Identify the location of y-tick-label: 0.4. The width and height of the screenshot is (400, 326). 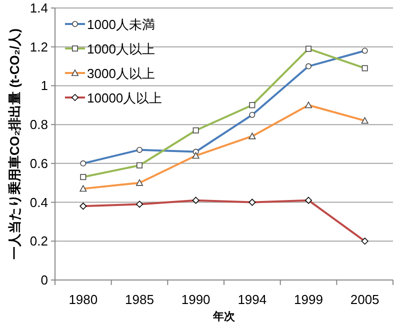
(39, 202).